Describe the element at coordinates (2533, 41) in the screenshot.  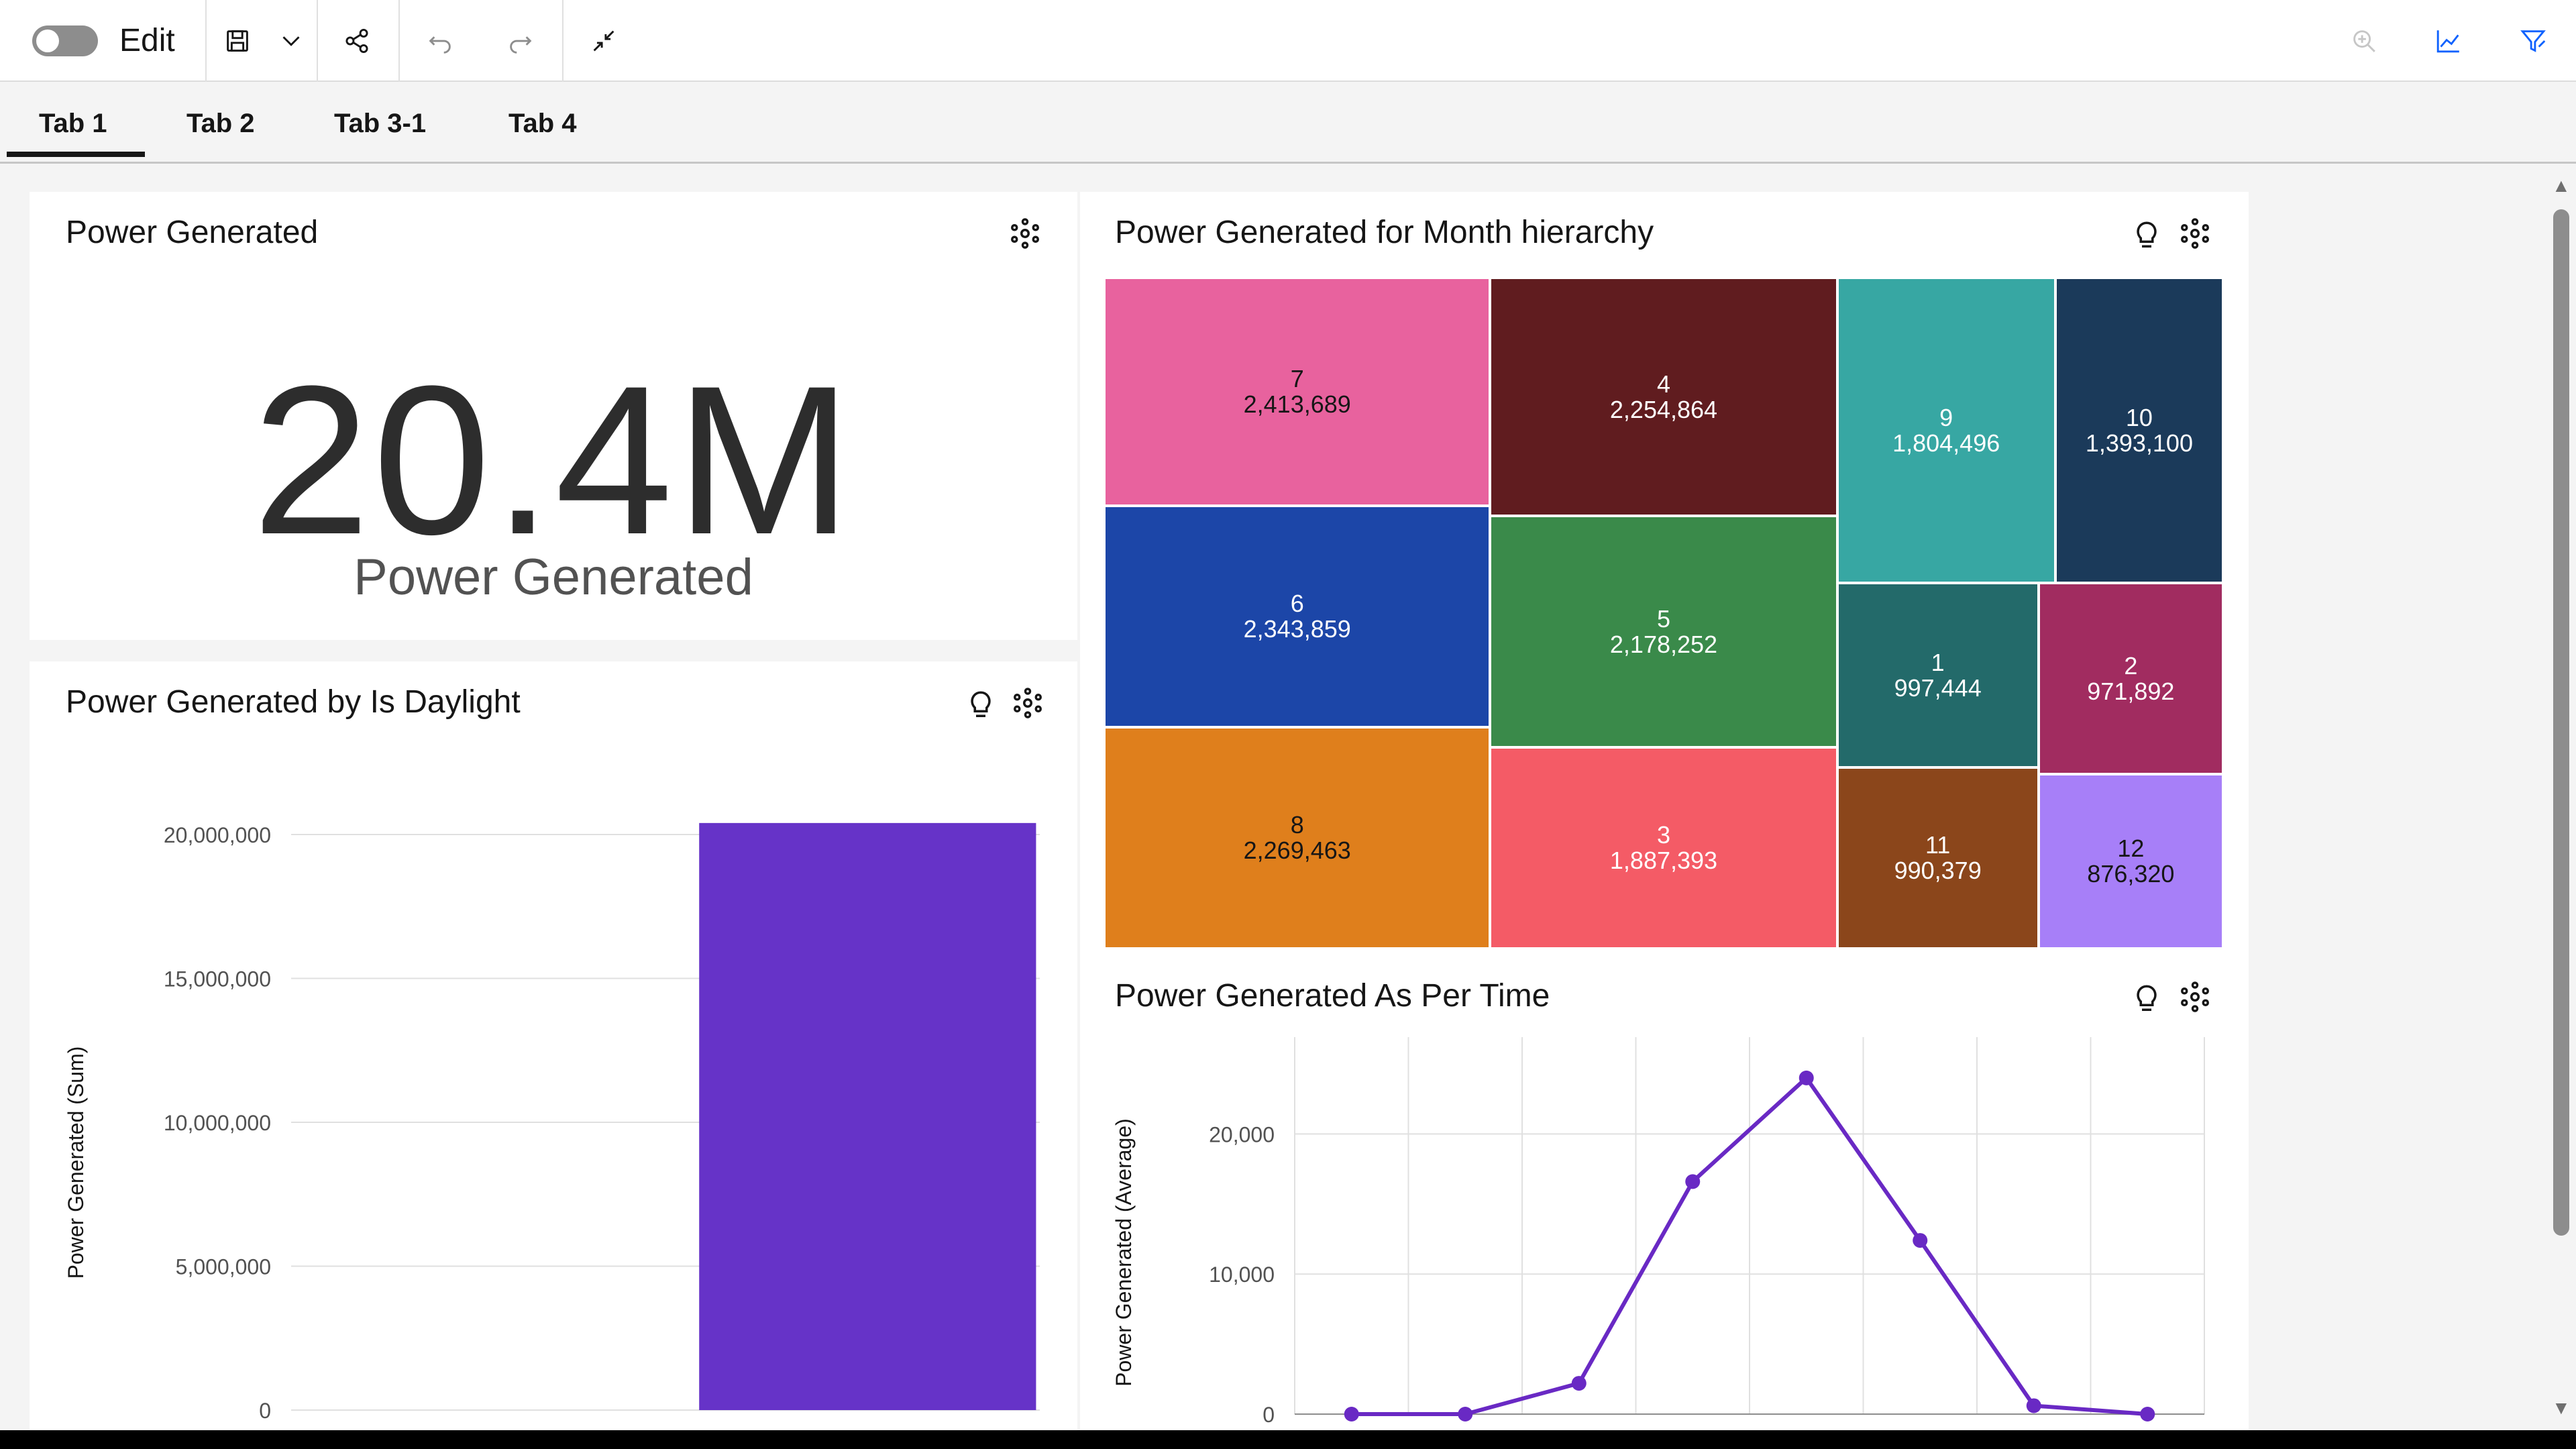
I see `filter-icon` at that location.